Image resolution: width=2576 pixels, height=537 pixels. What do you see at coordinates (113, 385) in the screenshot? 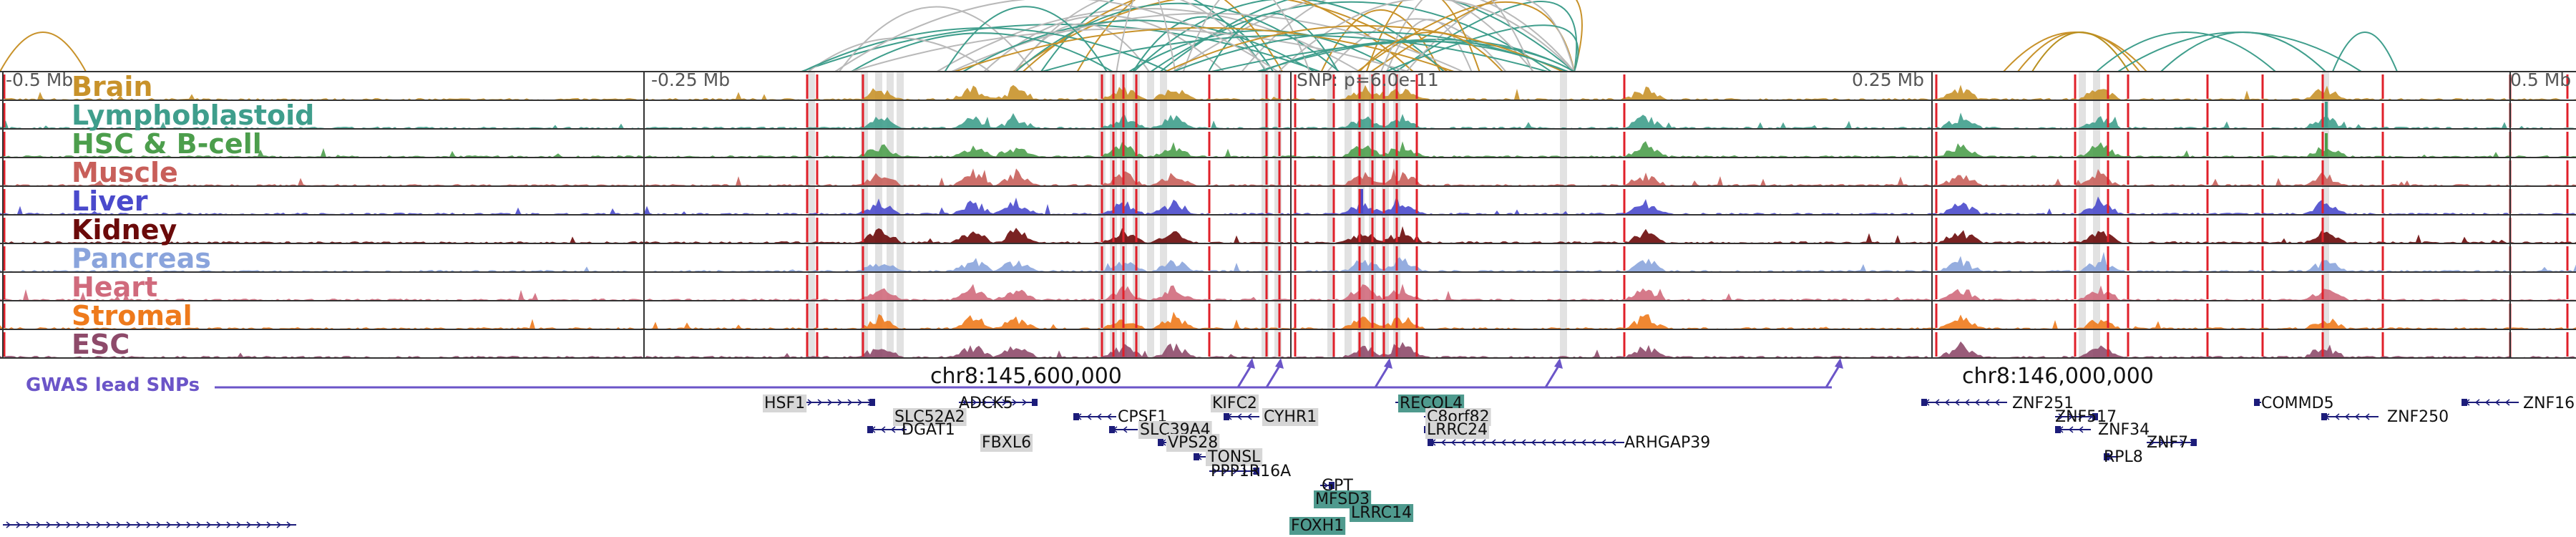
I see `gwas-label: GWAS lead SNPs` at bounding box center [113, 385].